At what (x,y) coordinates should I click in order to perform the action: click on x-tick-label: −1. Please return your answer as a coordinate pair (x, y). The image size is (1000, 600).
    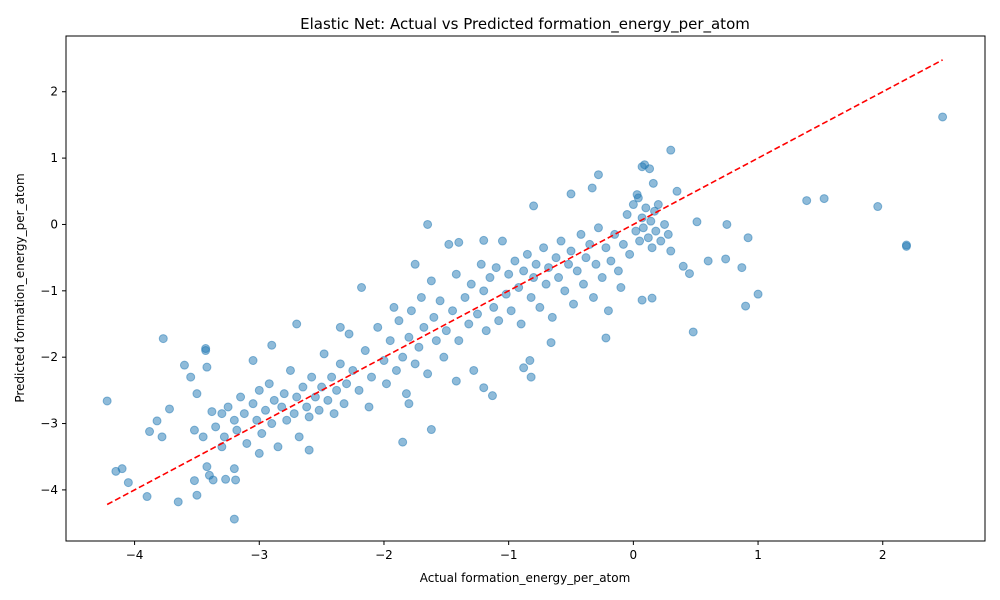
    Looking at the image, I should click on (509, 555).